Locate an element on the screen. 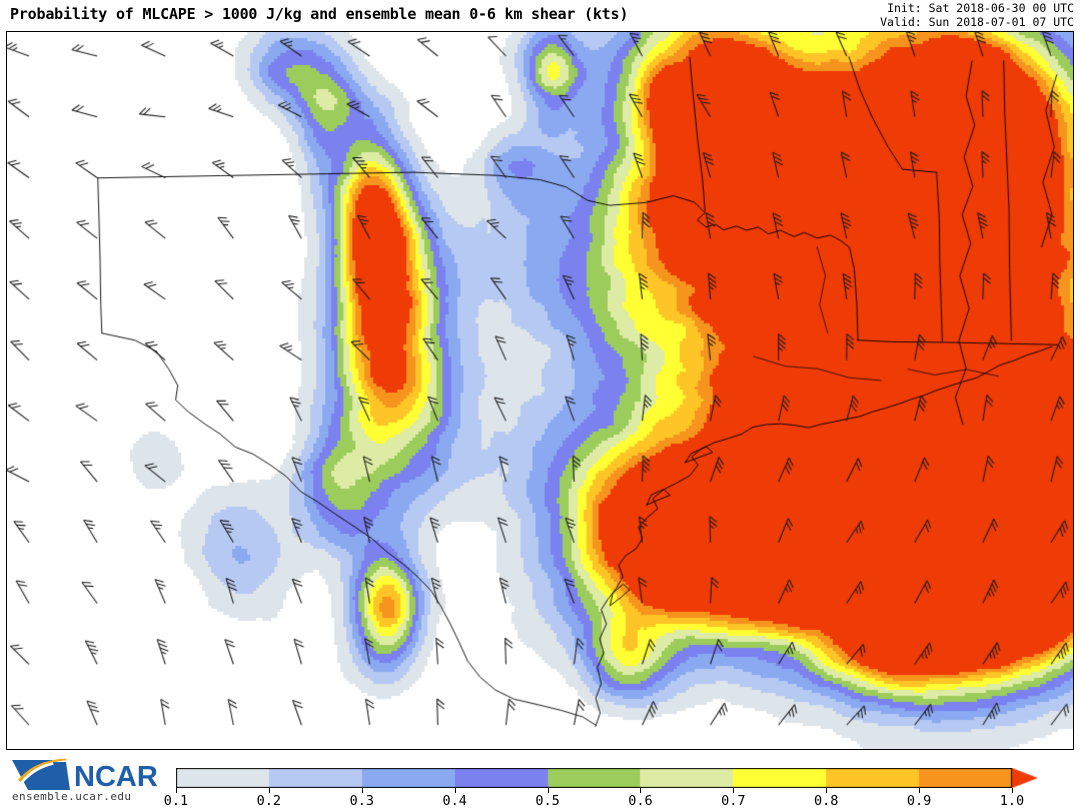  colorbar-tick-label: 0.8 is located at coordinates (826, 801).